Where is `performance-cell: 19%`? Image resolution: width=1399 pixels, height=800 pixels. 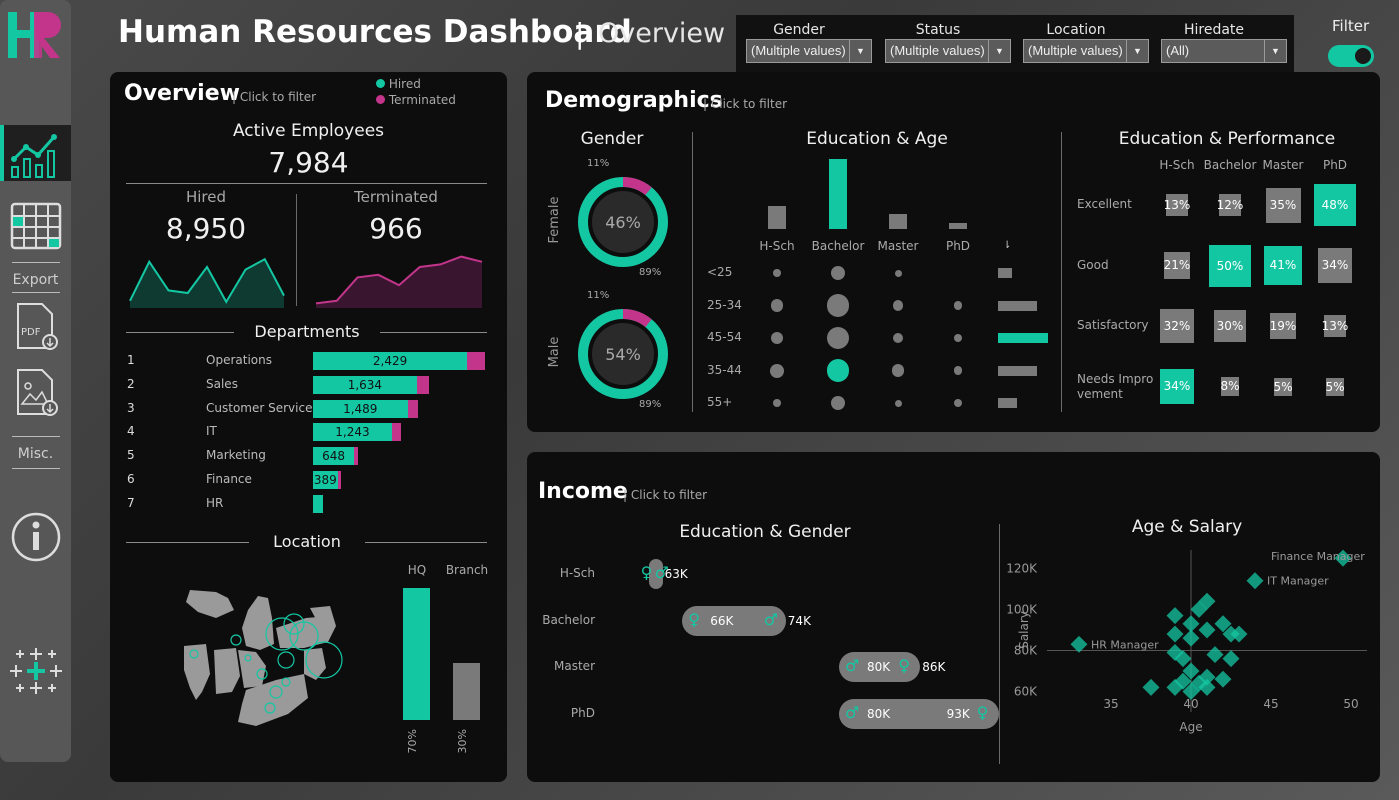
performance-cell: 19% is located at coordinates (1283, 326).